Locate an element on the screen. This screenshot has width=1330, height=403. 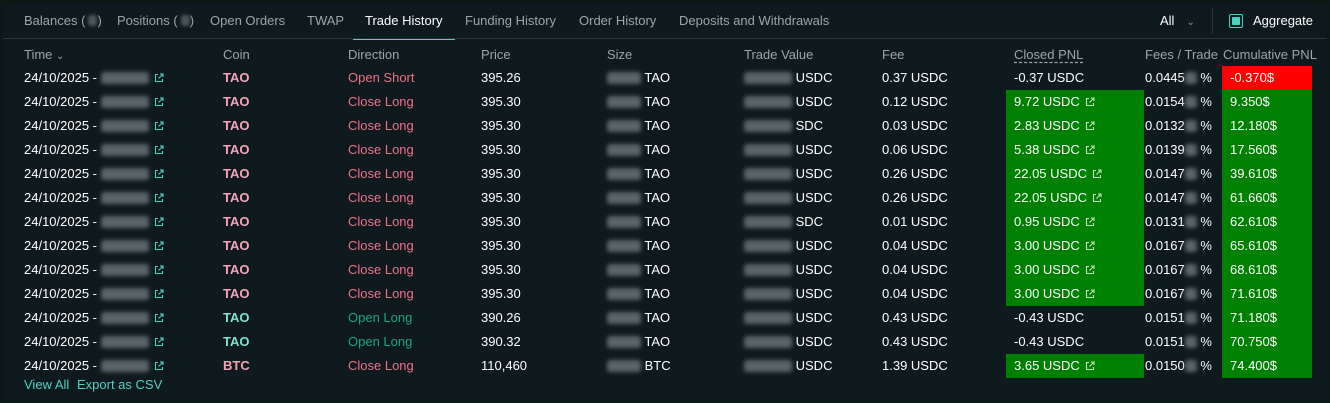
tab-open-orders: Open Orders is located at coordinates (248, 20).